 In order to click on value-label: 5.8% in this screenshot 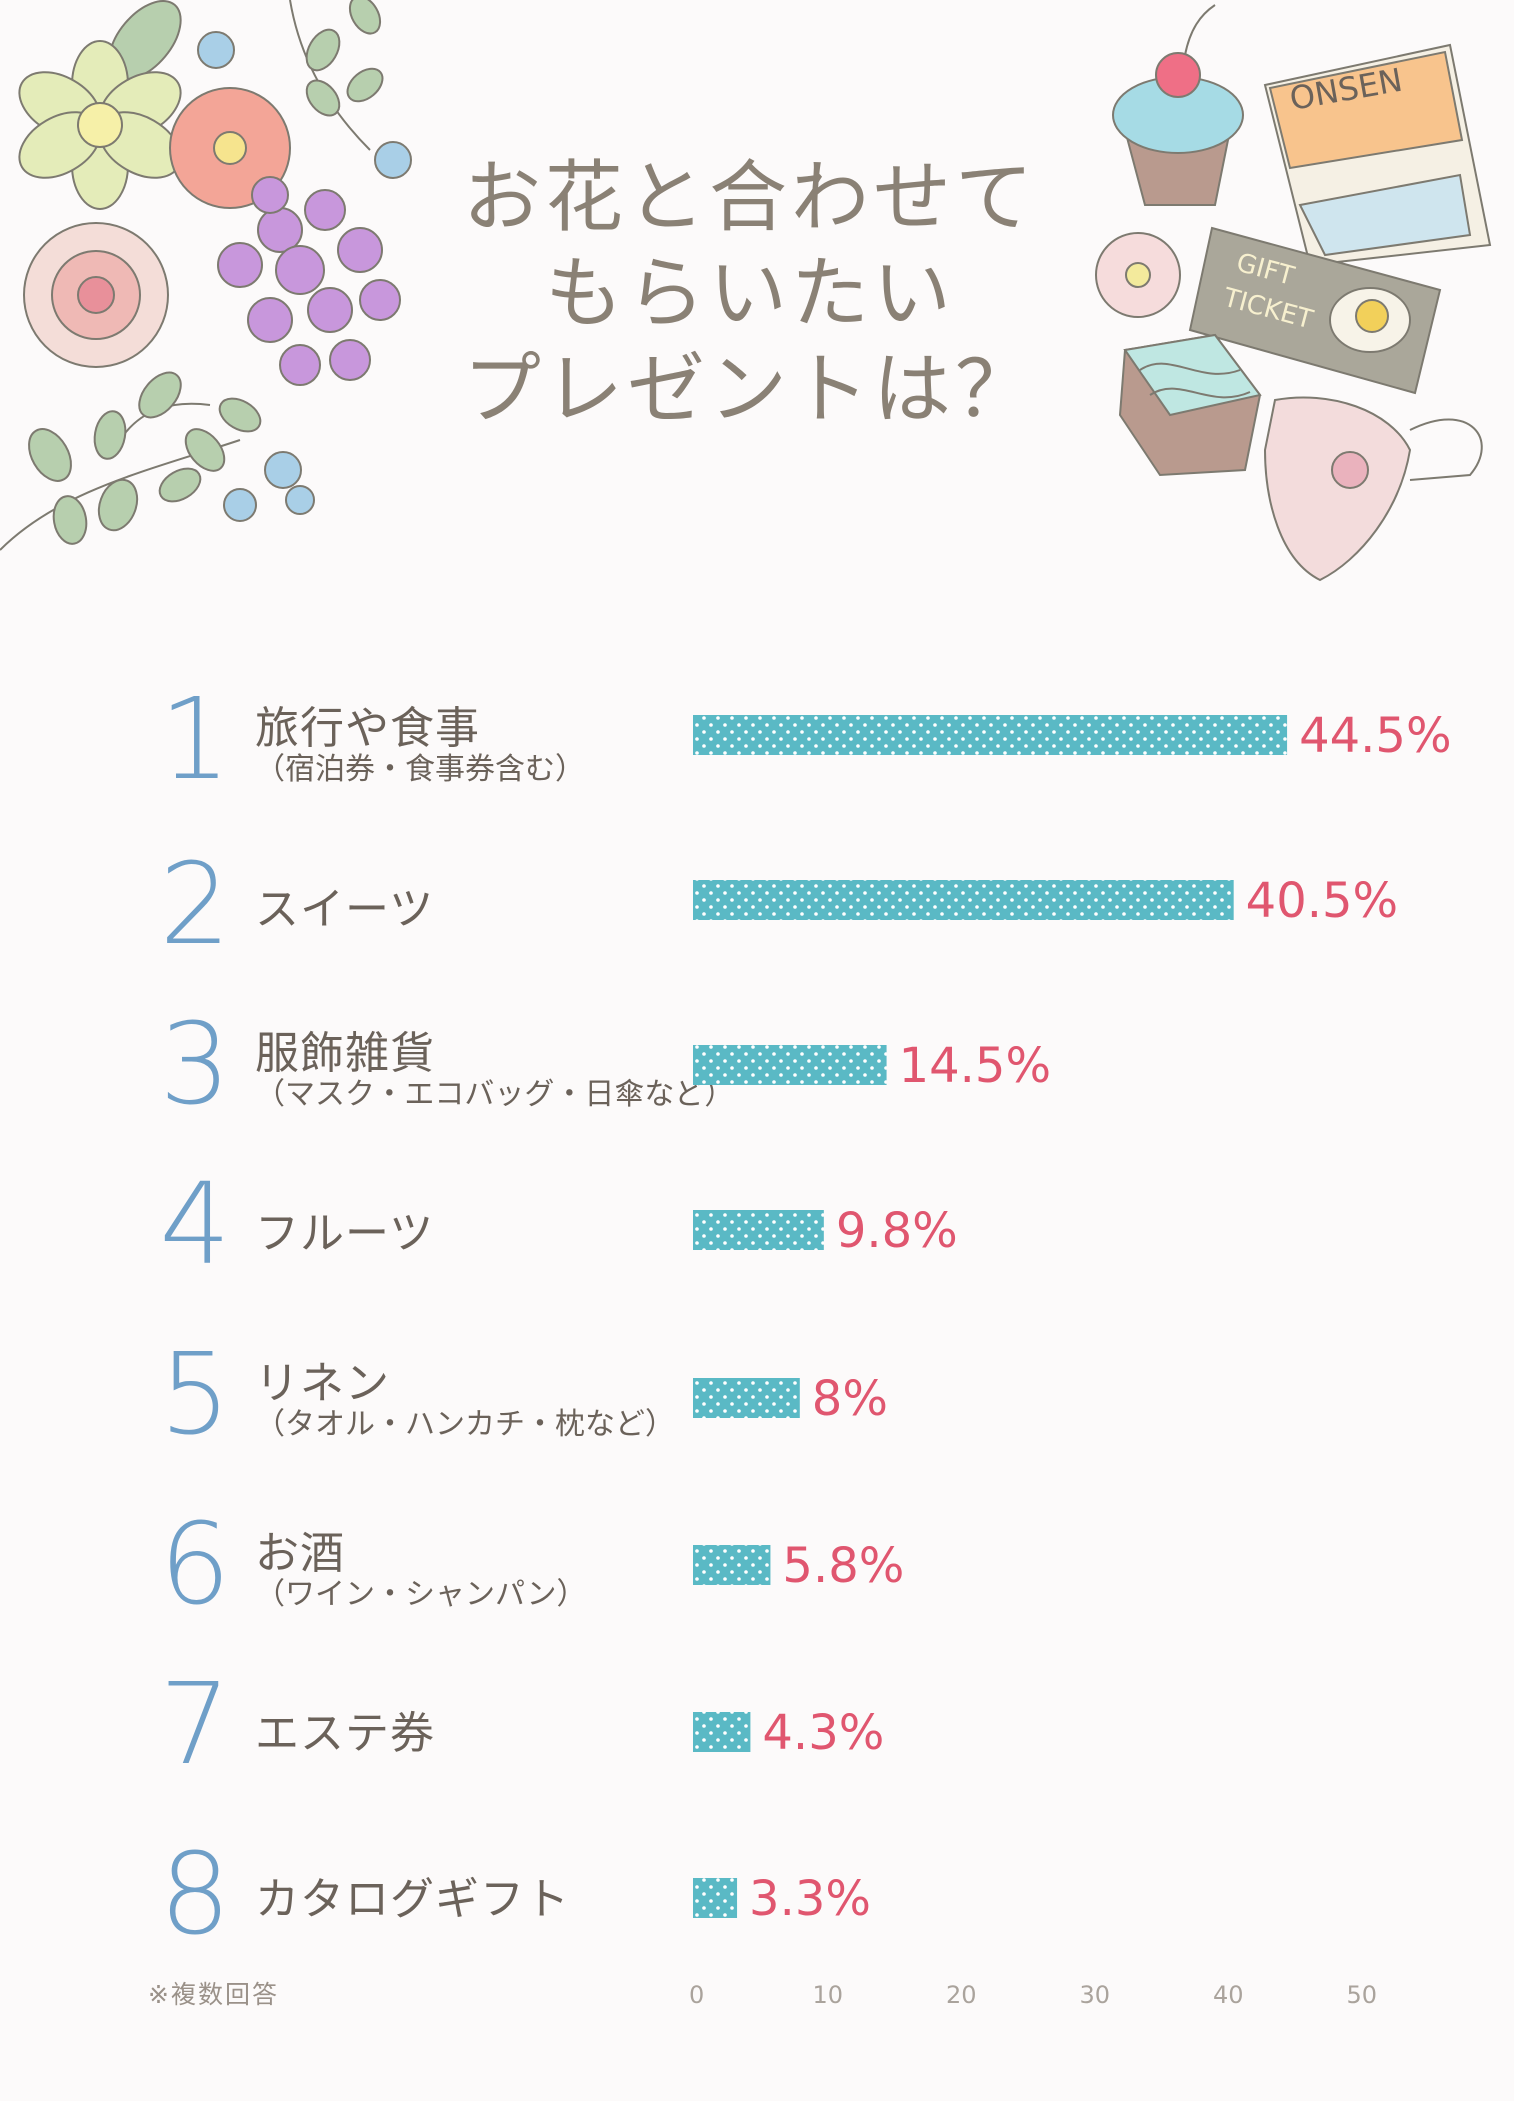, I will do `click(843, 1566)`.